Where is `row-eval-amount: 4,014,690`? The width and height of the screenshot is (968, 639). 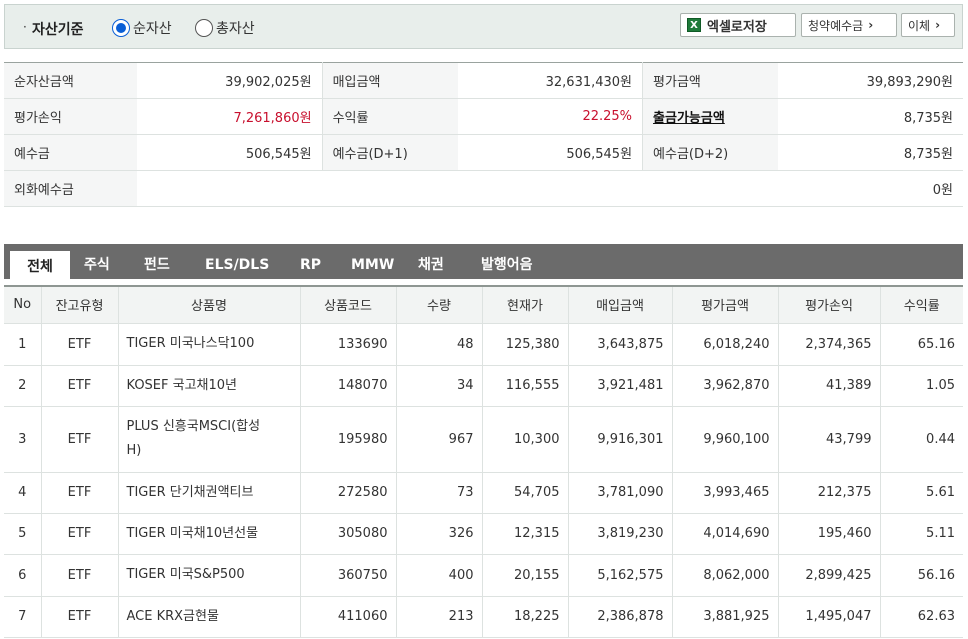 row-eval-amount: 4,014,690 is located at coordinates (725, 533).